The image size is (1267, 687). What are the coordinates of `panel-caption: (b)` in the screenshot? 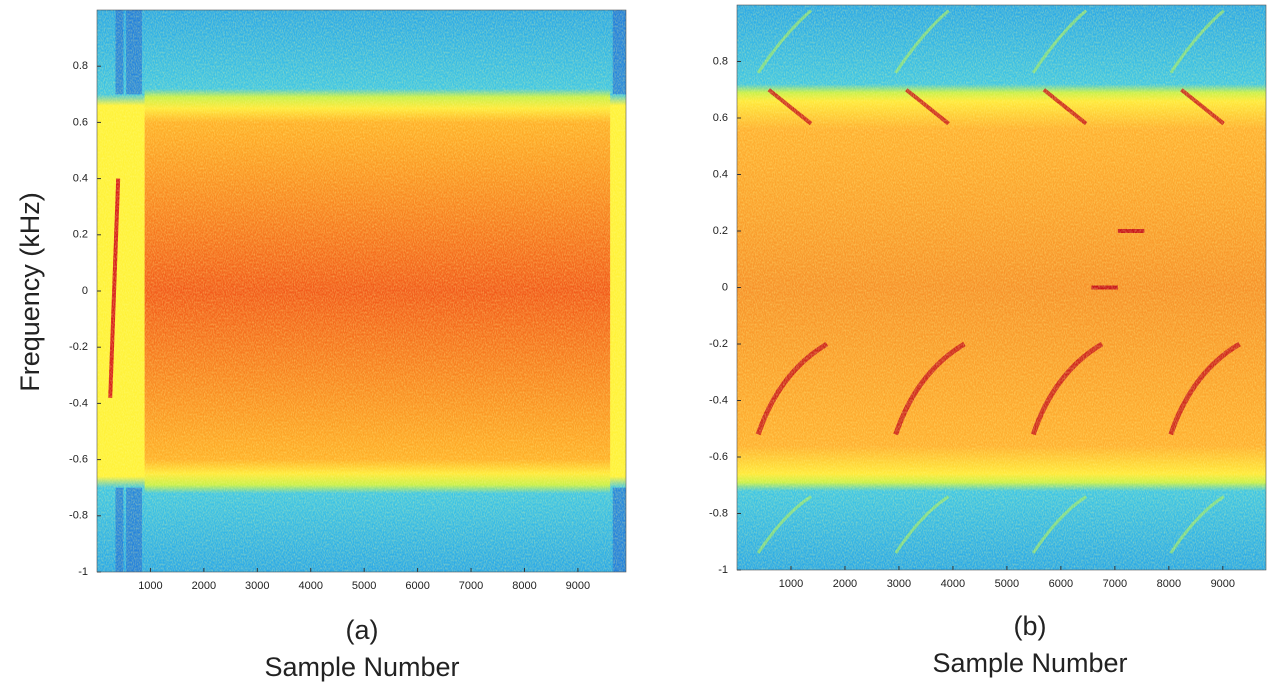 It's located at (1030, 626).